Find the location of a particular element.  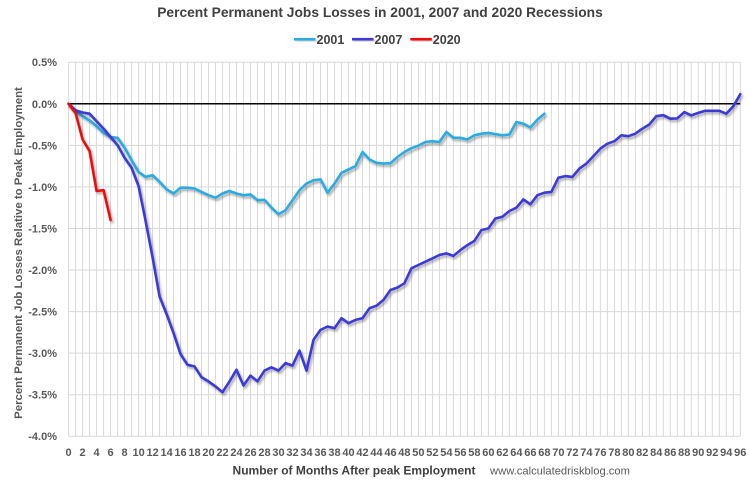

svg-text: 6 is located at coordinates (111, 453).